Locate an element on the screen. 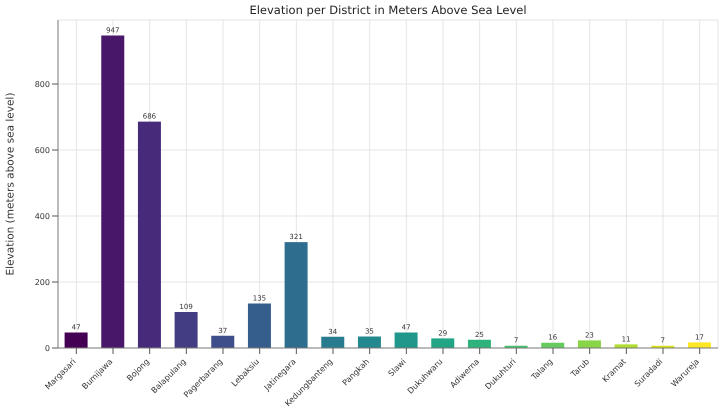 The height and width of the screenshot is (416, 726). y-tick-label: 0 is located at coordinates (47, 348).